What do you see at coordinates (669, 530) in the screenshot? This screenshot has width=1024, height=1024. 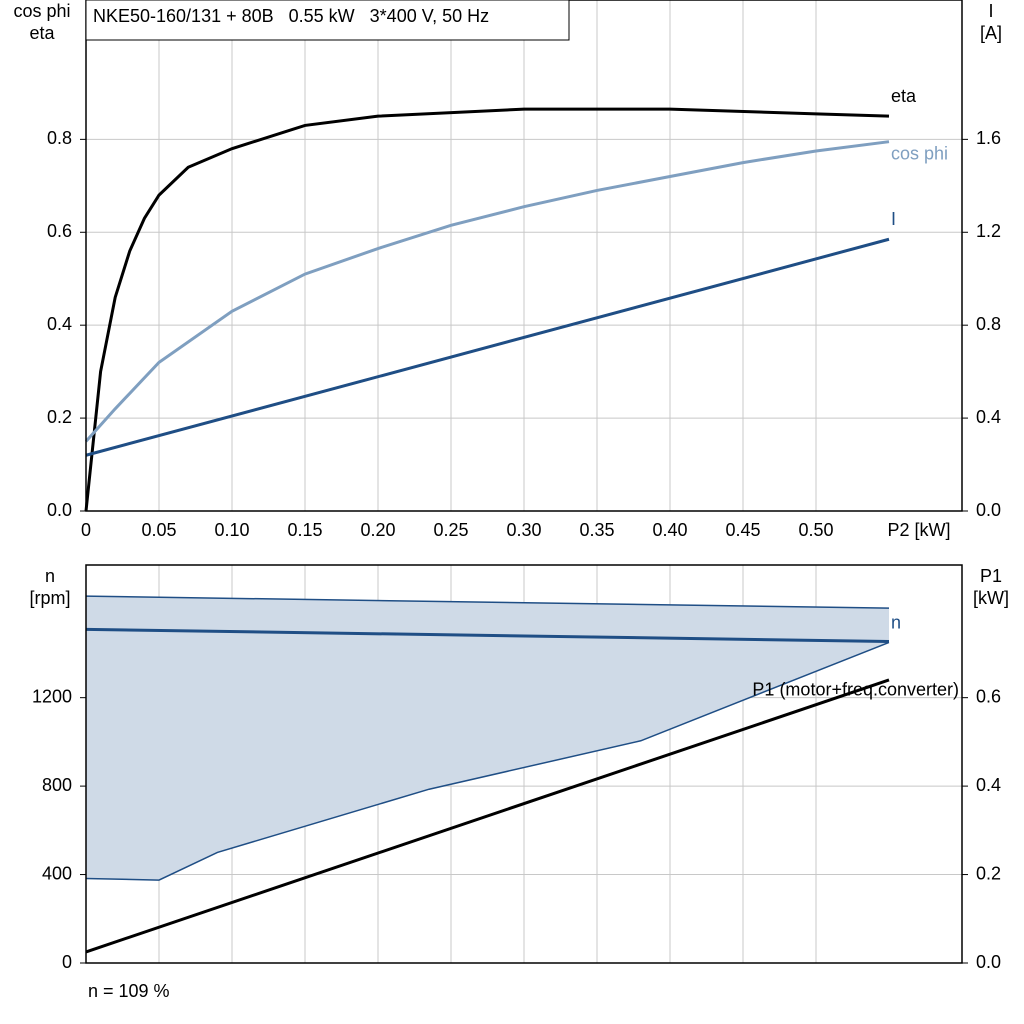 I see `x-tick-label: 0.40` at bounding box center [669, 530].